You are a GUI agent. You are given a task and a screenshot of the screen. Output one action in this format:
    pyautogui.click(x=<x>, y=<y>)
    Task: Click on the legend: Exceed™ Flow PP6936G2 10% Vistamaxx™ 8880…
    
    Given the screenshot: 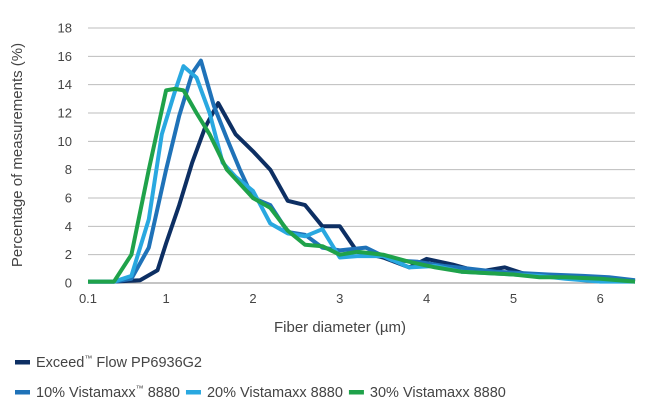 What is the action you would take?
    pyautogui.click(x=260, y=377)
    